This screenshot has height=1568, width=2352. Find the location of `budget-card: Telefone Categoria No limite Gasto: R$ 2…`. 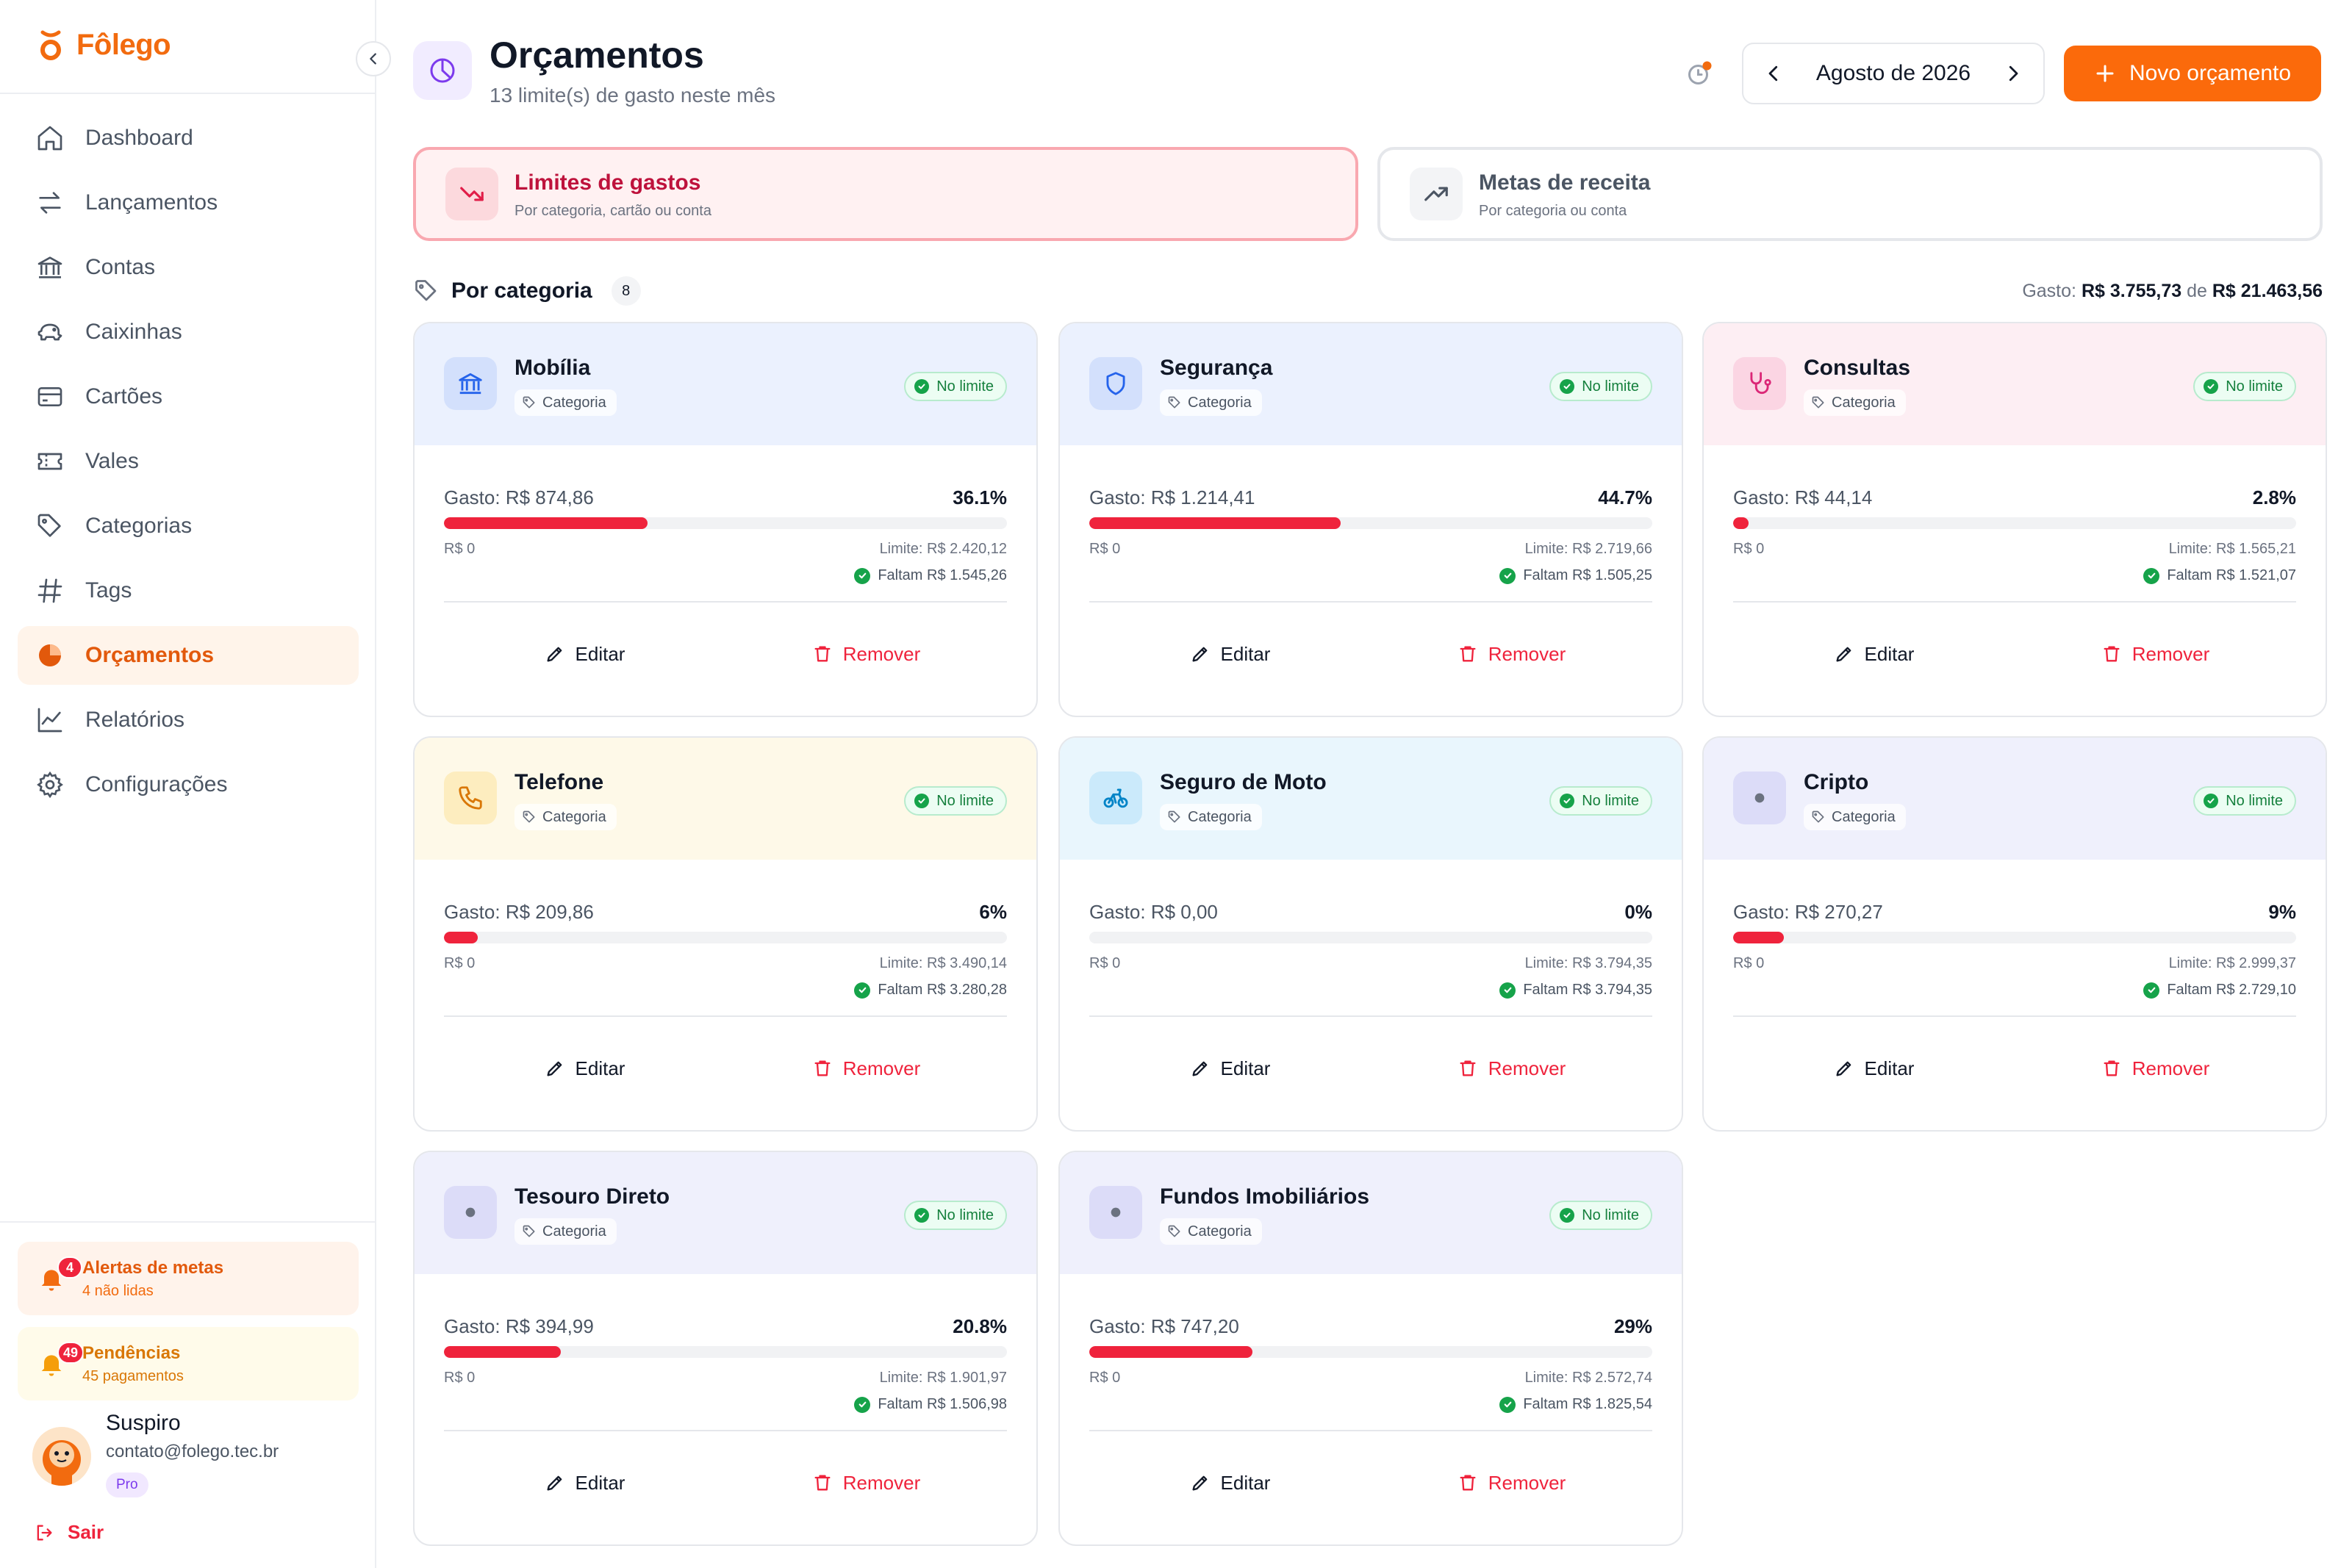

budget-card: Telefone Categoria No limite Gasto: R$ 2… is located at coordinates (725, 934).